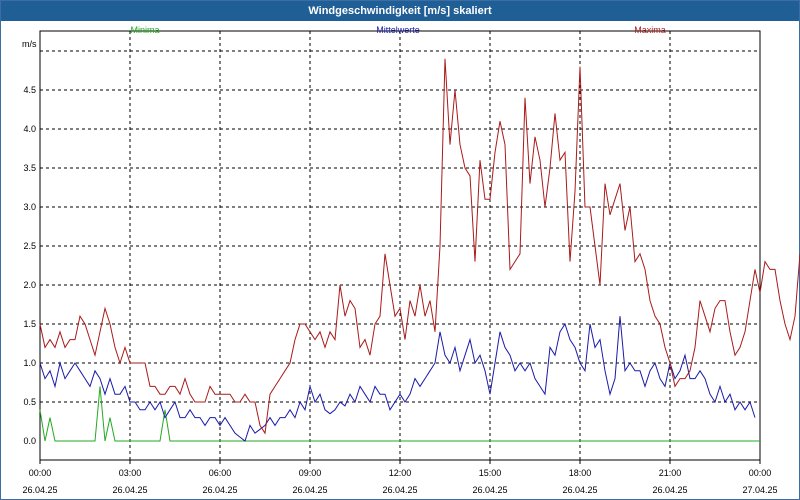  What do you see at coordinates (144, 30) in the screenshot?
I see `legend-minima: Minima` at bounding box center [144, 30].